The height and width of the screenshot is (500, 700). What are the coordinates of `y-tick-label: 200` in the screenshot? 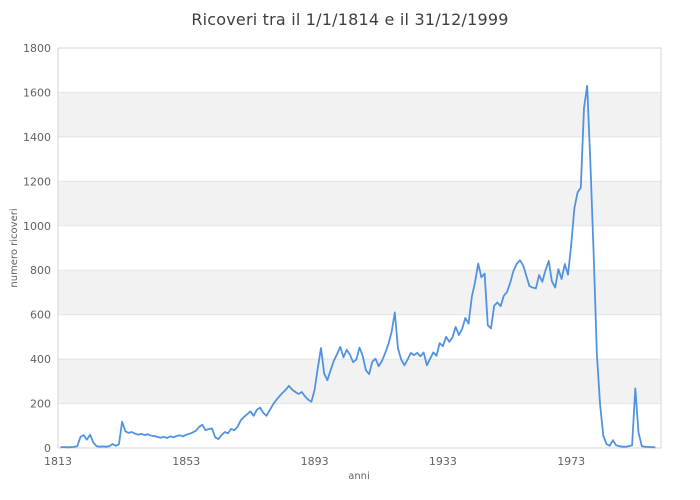 It's located at (40, 404).